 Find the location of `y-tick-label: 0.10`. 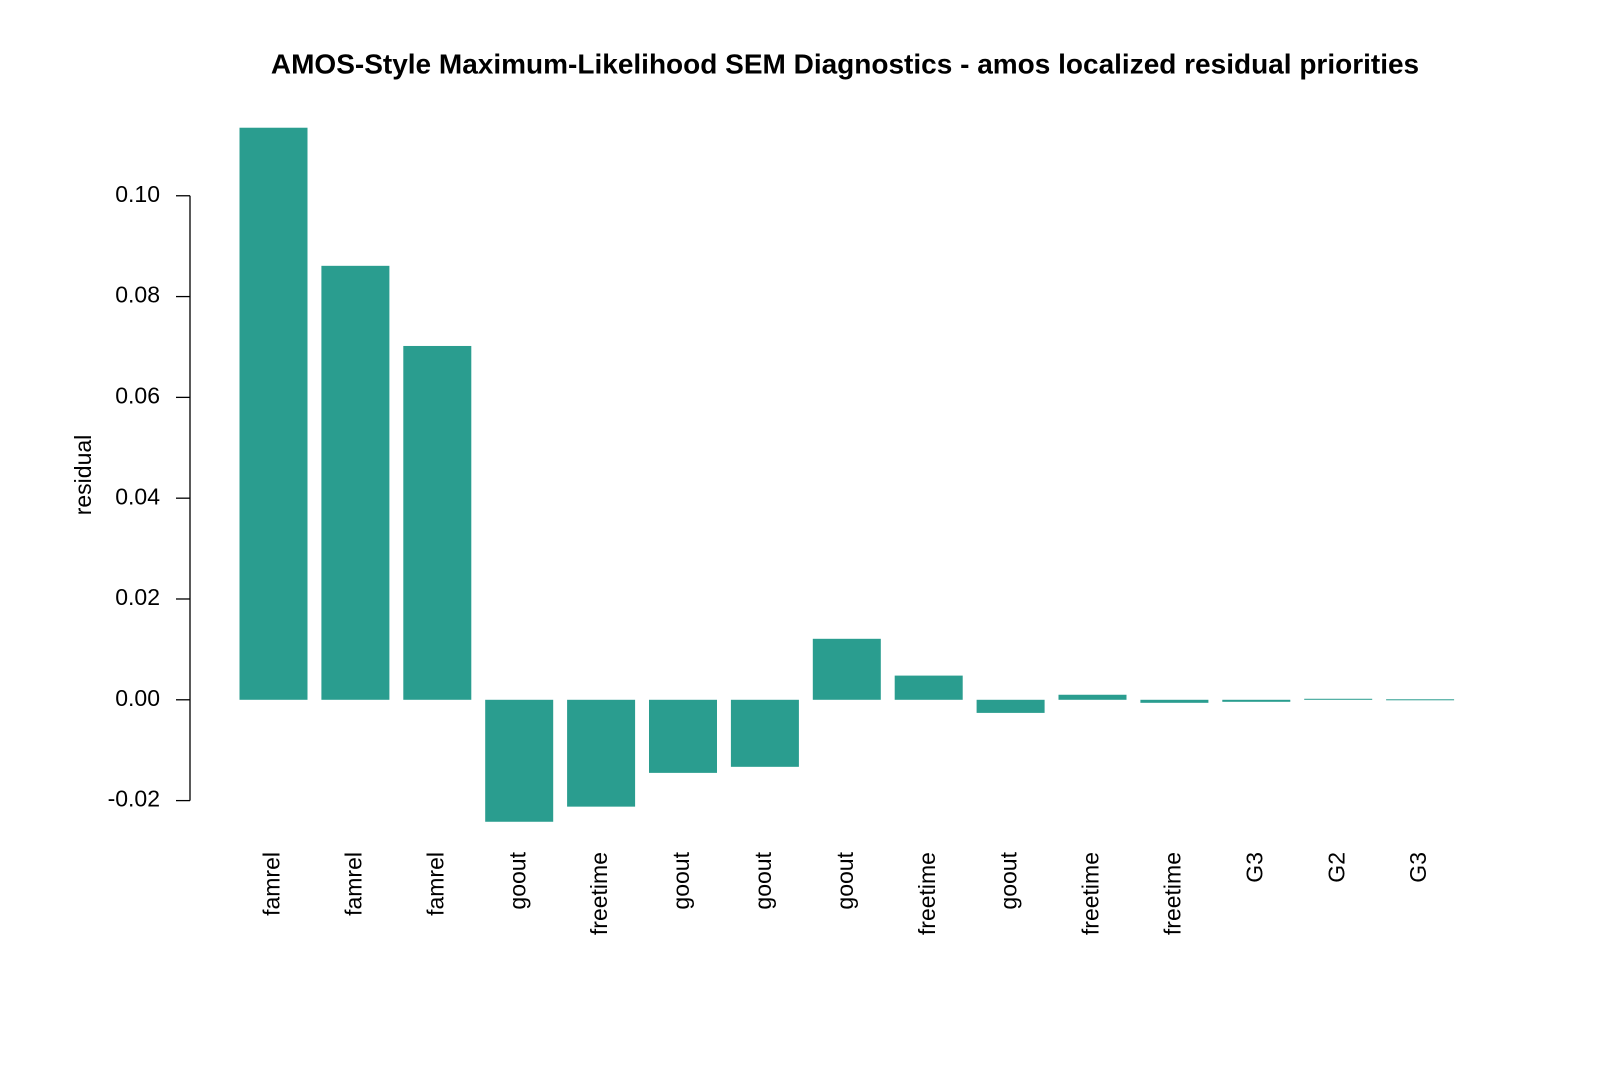

y-tick-label: 0.10 is located at coordinates (137, 194).